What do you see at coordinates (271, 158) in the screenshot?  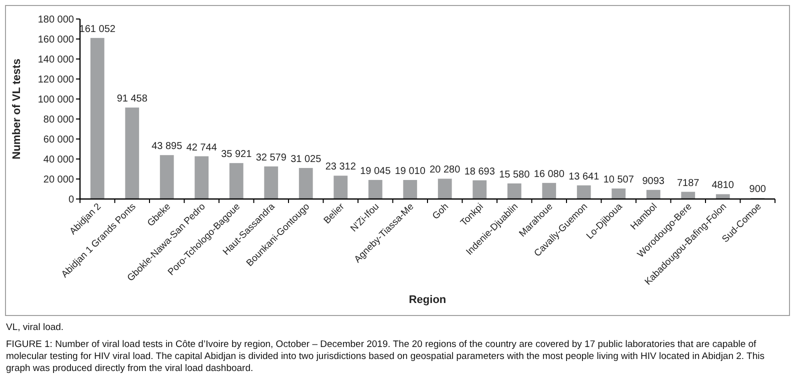 I see `data-label: 32 579` at bounding box center [271, 158].